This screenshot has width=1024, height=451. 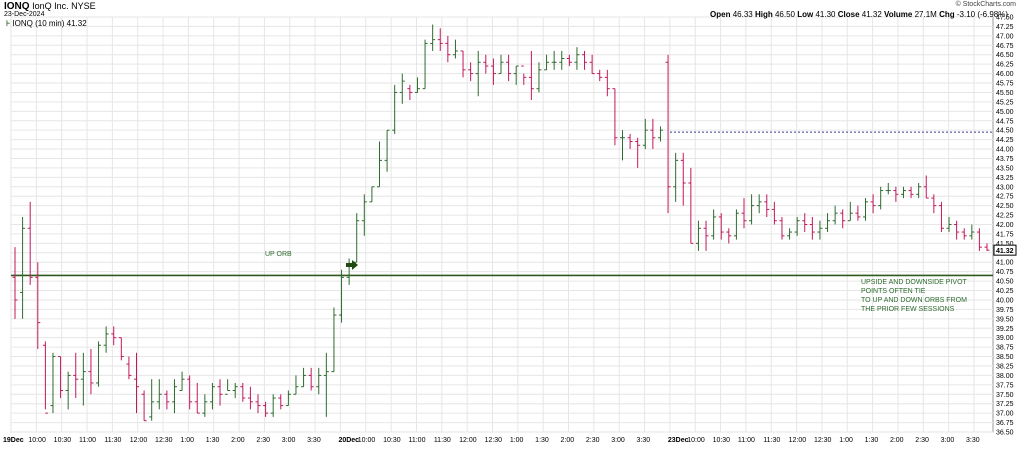 I want to click on annotation-line: THE PRIOR FEW SESSIONS, so click(x=908, y=309).